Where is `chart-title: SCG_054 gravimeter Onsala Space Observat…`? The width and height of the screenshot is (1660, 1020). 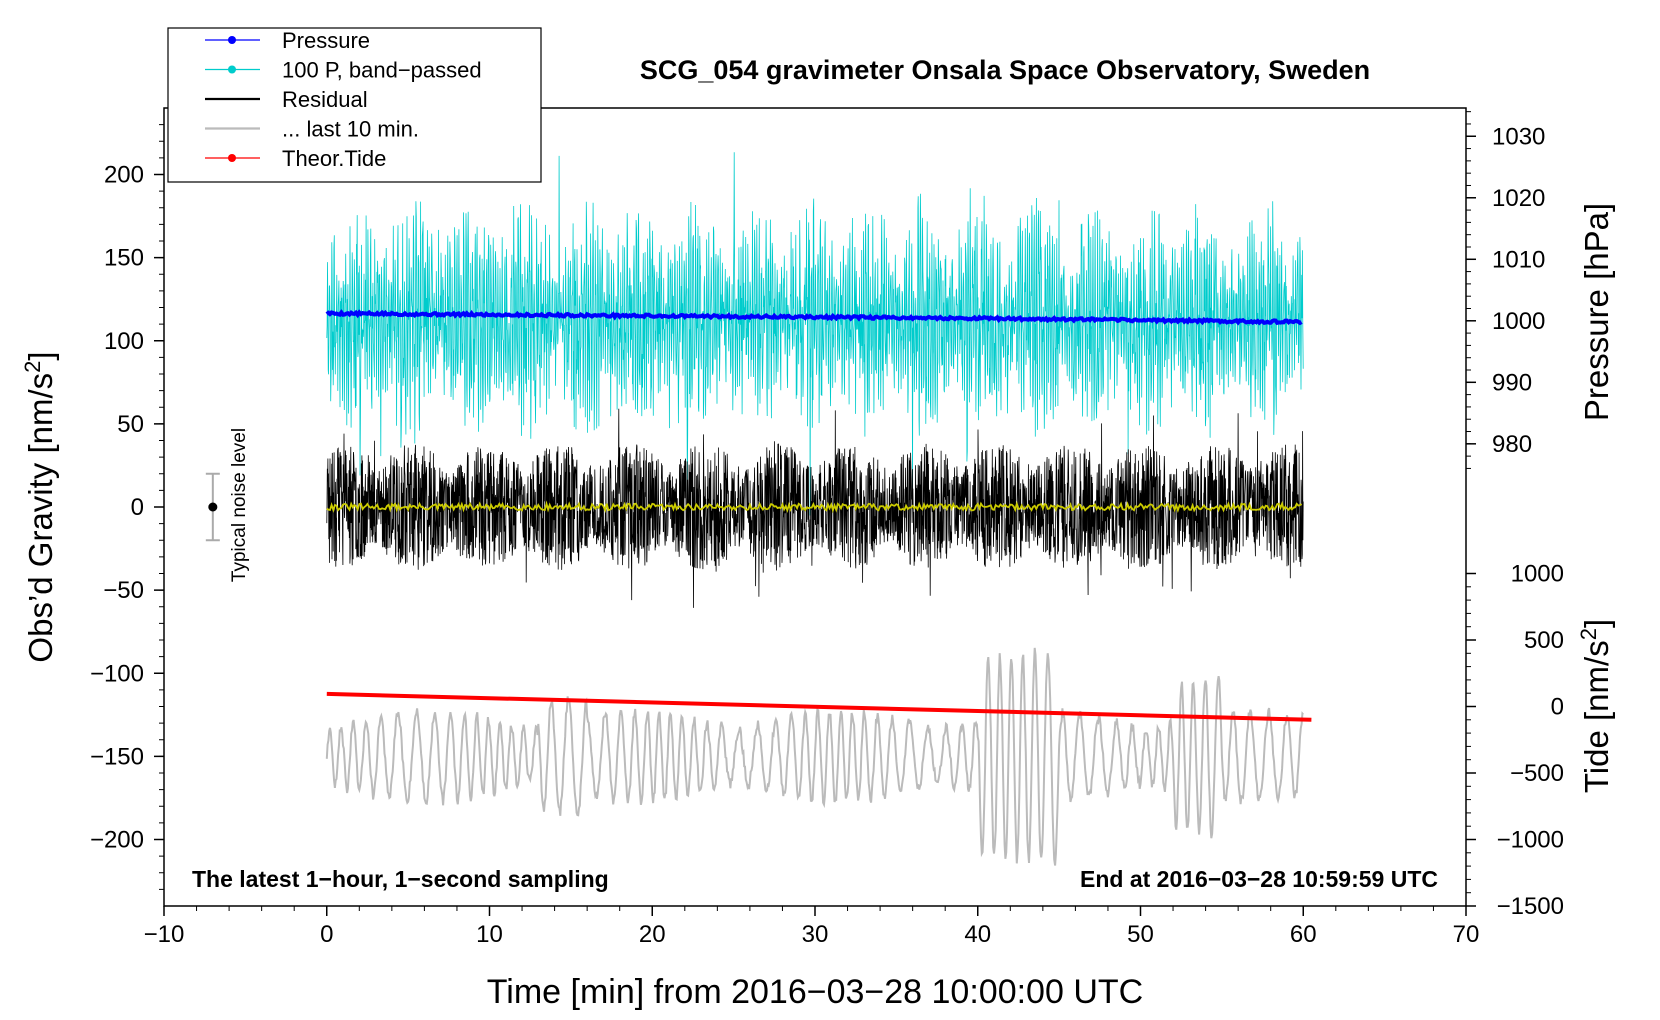 chart-title: SCG_054 gravimeter Onsala Space Observat… is located at coordinates (1005, 70).